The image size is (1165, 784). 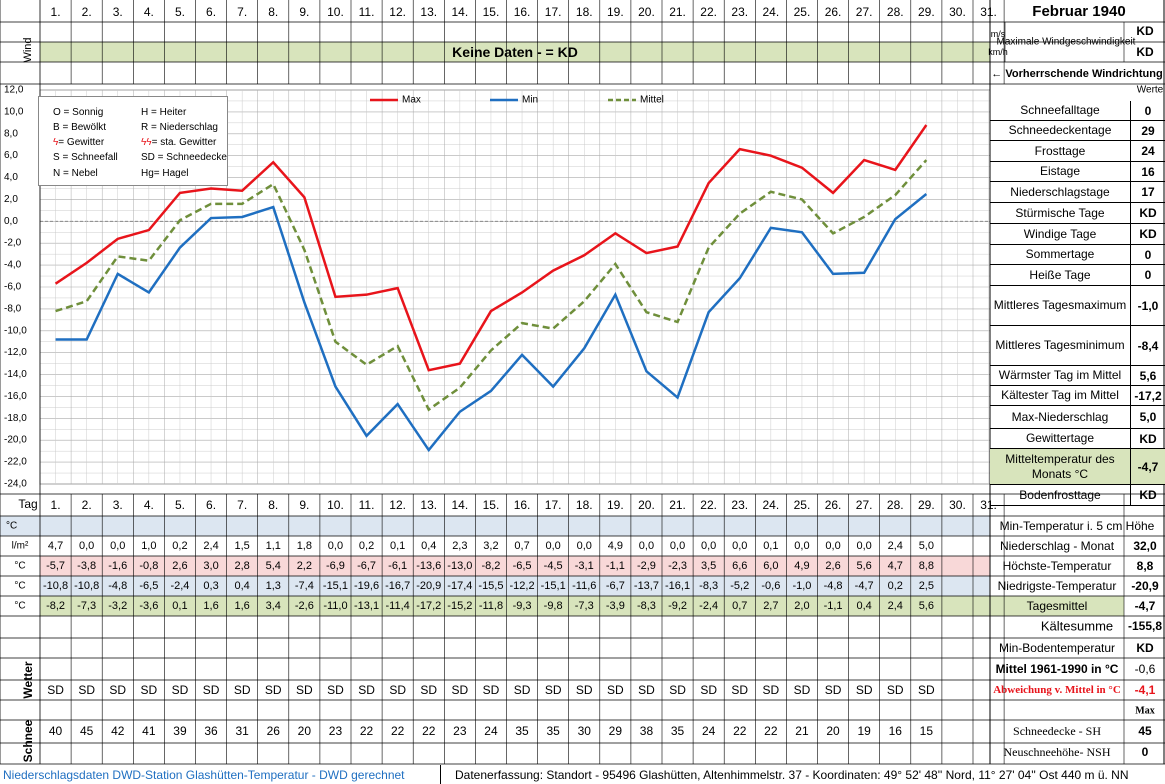 I want to click on stat-row: Gewittertage KD, so click(x=1077, y=439).